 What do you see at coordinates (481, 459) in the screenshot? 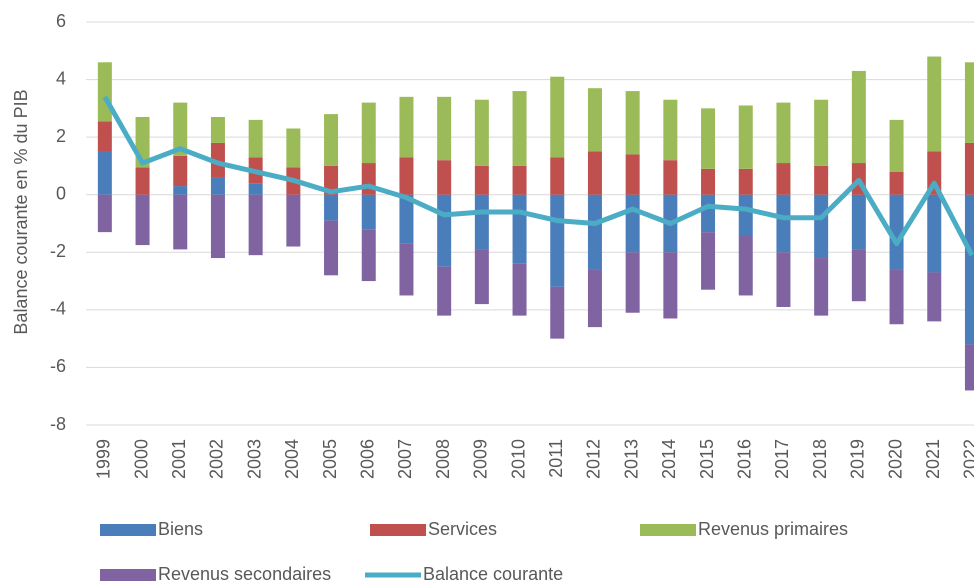
I see `x-tick-label: 2009` at bounding box center [481, 459].